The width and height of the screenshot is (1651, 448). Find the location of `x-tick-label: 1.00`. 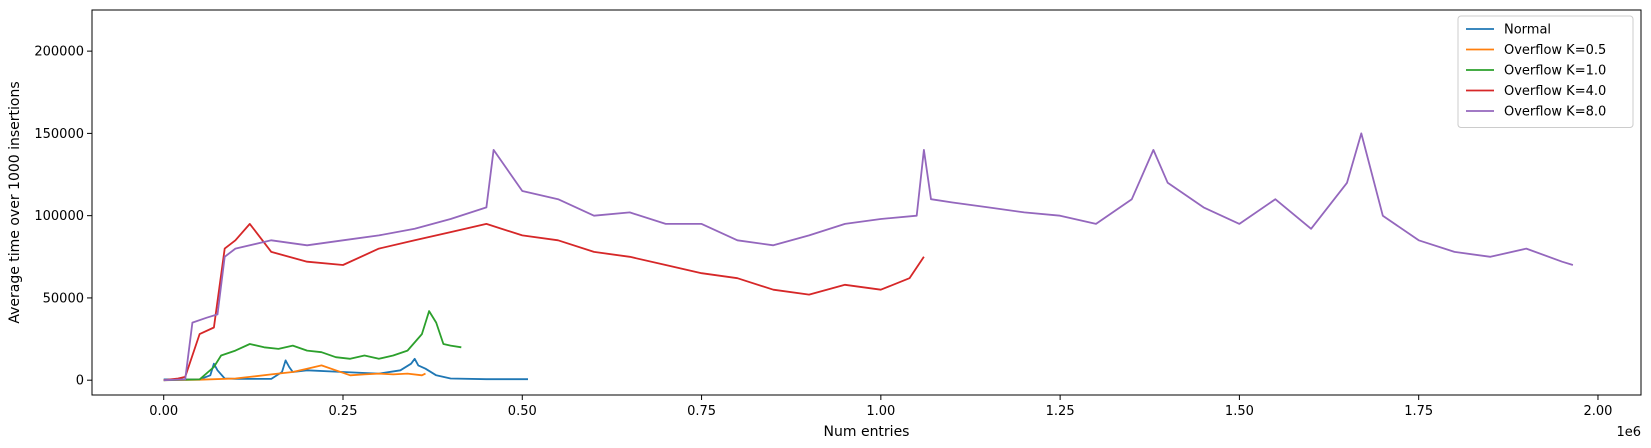

x-tick-label: 1.00 is located at coordinates (880, 411).